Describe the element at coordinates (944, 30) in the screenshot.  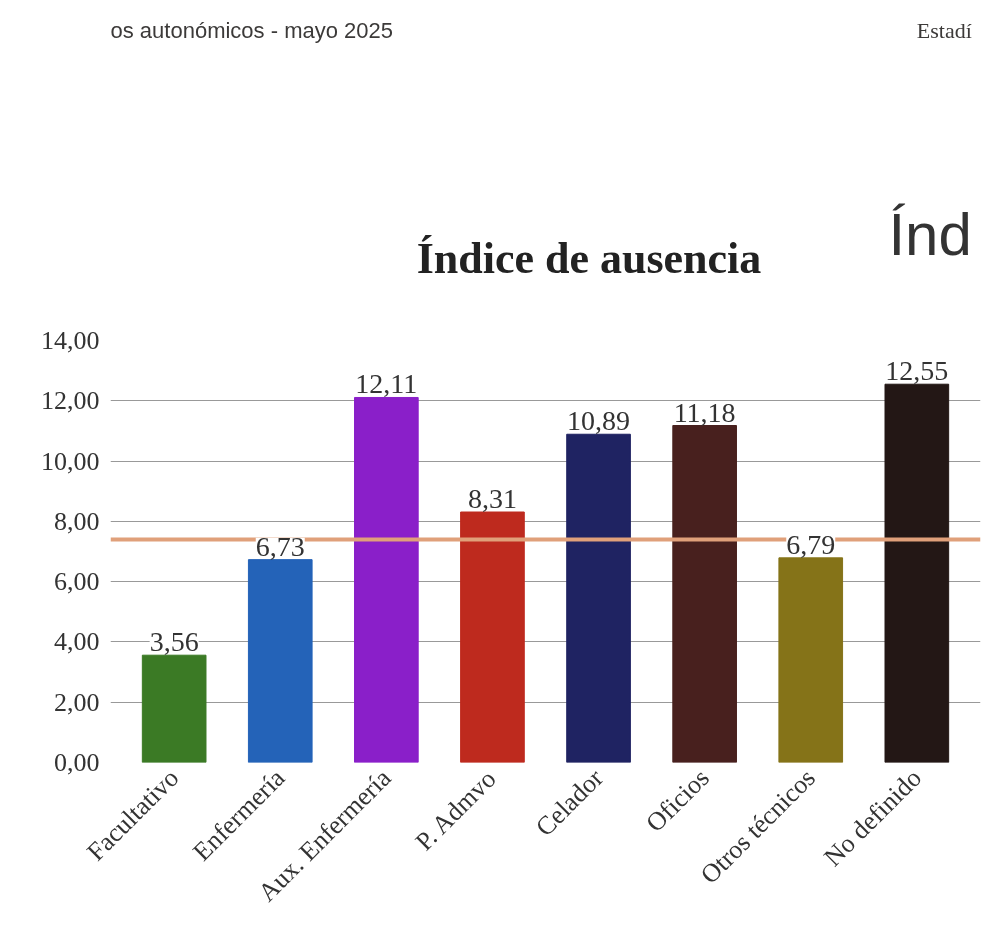
I see `text: Estadí` at that location.